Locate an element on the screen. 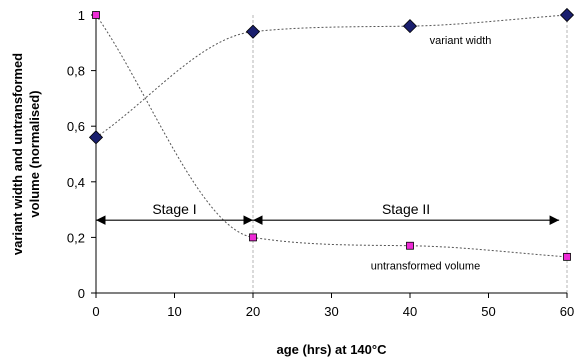  stage-label-2: Stage II is located at coordinates (406, 209).